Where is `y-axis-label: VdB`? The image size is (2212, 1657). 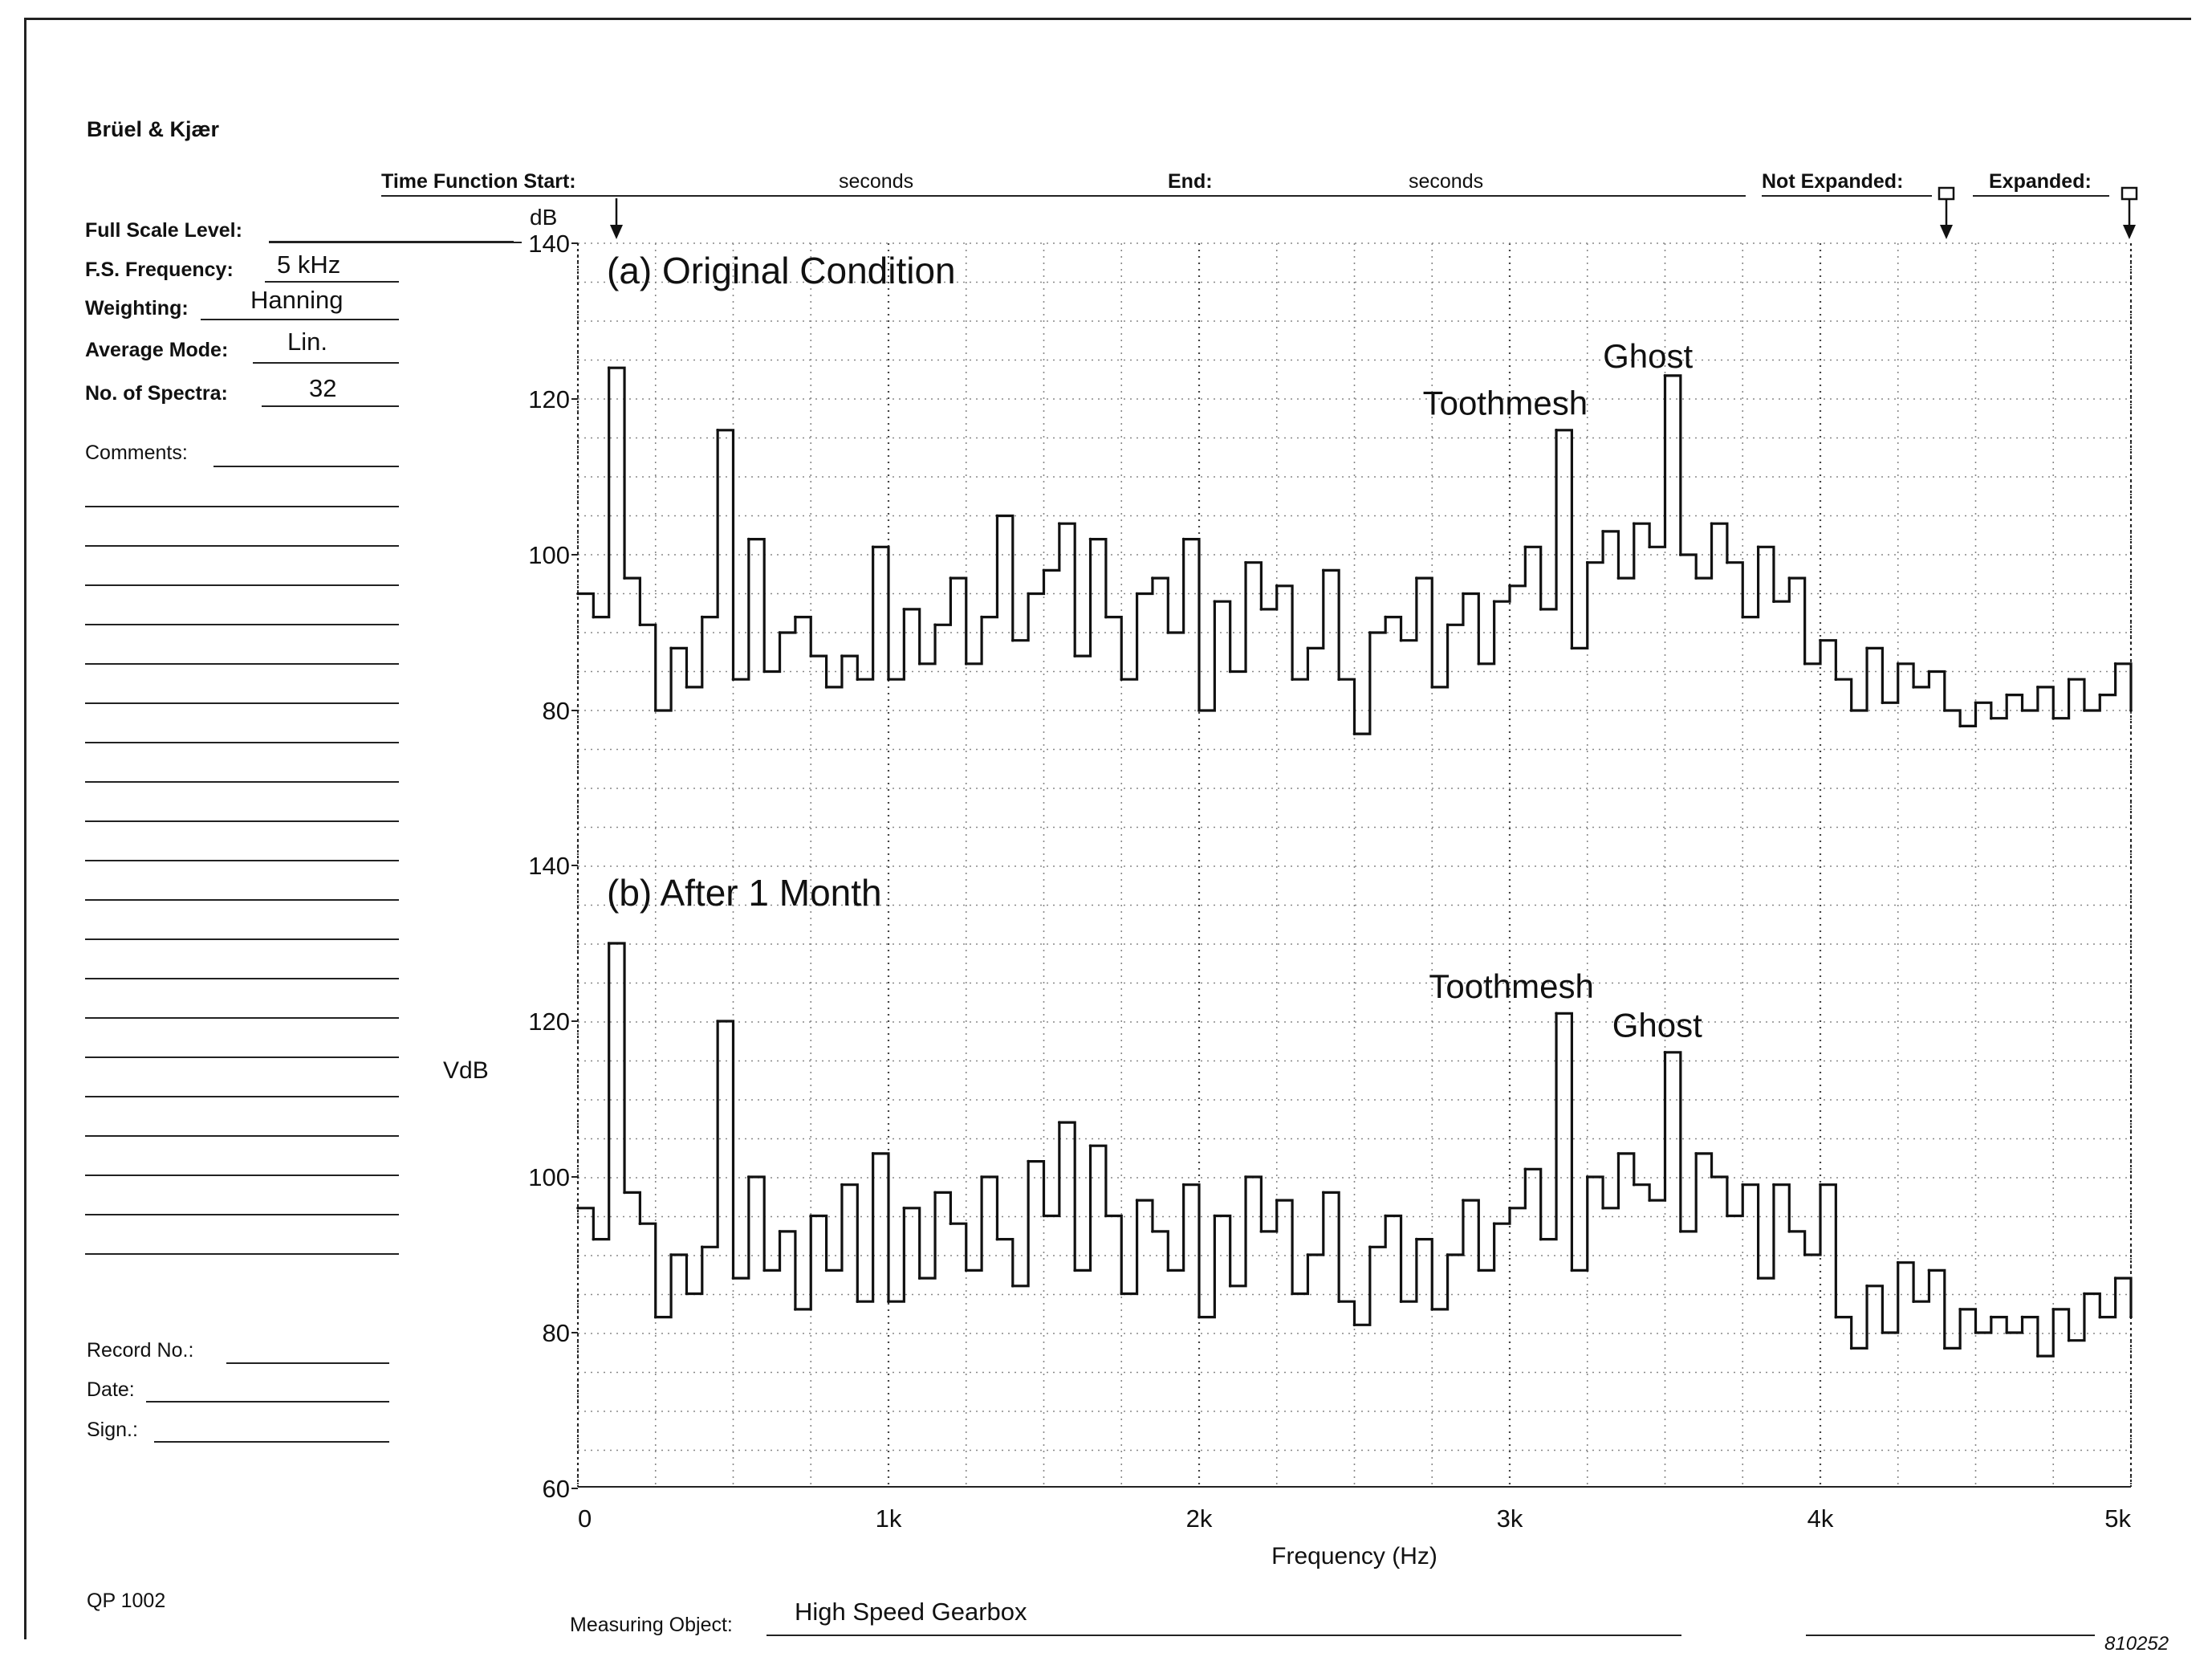 y-axis-label: VdB is located at coordinates (466, 1070).